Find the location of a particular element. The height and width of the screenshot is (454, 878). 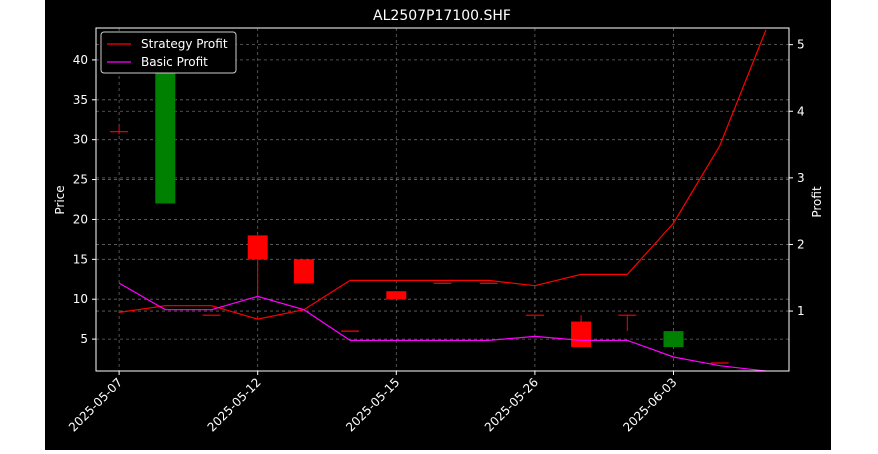

right-tick-label: 5 is located at coordinates (801, 45).